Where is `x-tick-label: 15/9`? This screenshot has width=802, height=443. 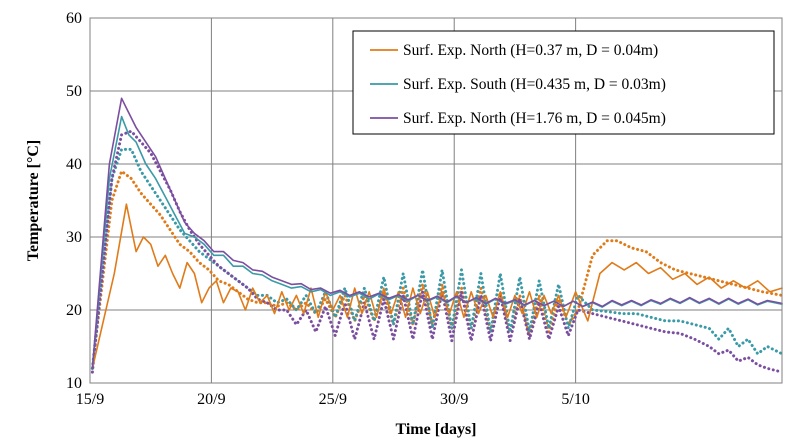 x-tick-label: 15/9 is located at coordinates (90, 399).